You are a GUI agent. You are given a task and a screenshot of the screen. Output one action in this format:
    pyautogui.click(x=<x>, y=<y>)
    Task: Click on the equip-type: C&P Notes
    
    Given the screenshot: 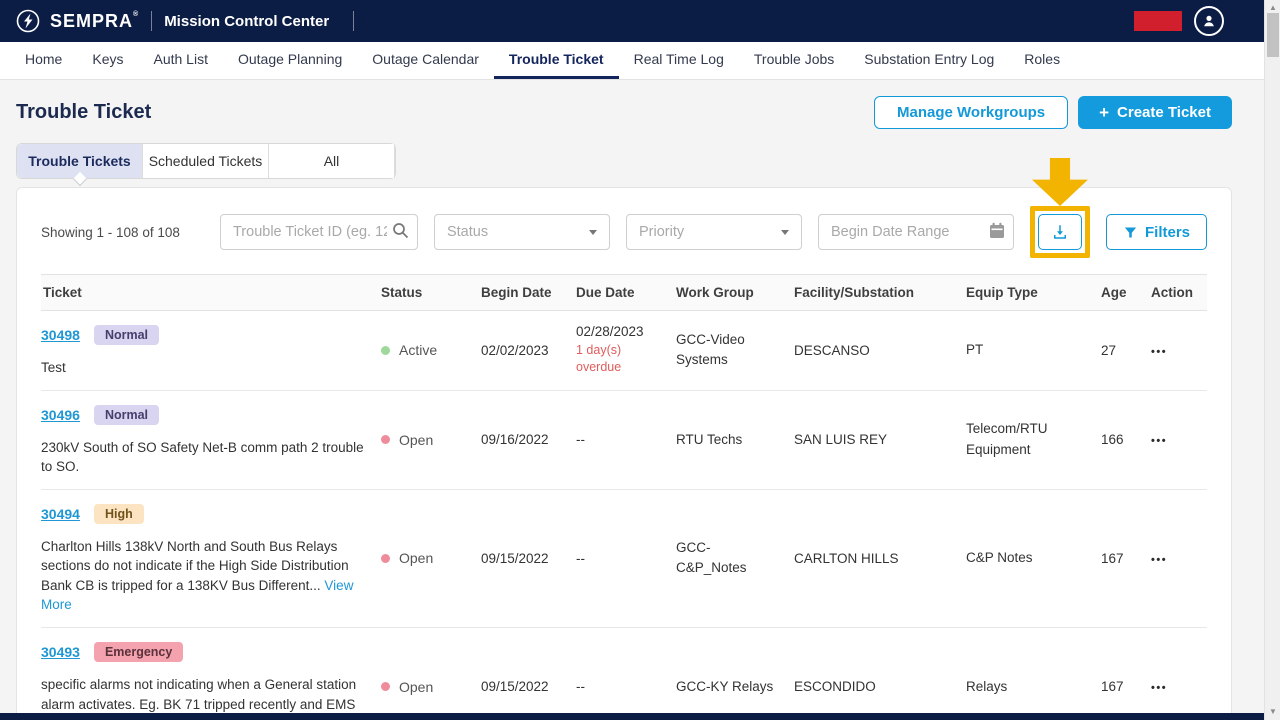 What is the action you would take?
    pyautogui.click(x=999, y=558)
    